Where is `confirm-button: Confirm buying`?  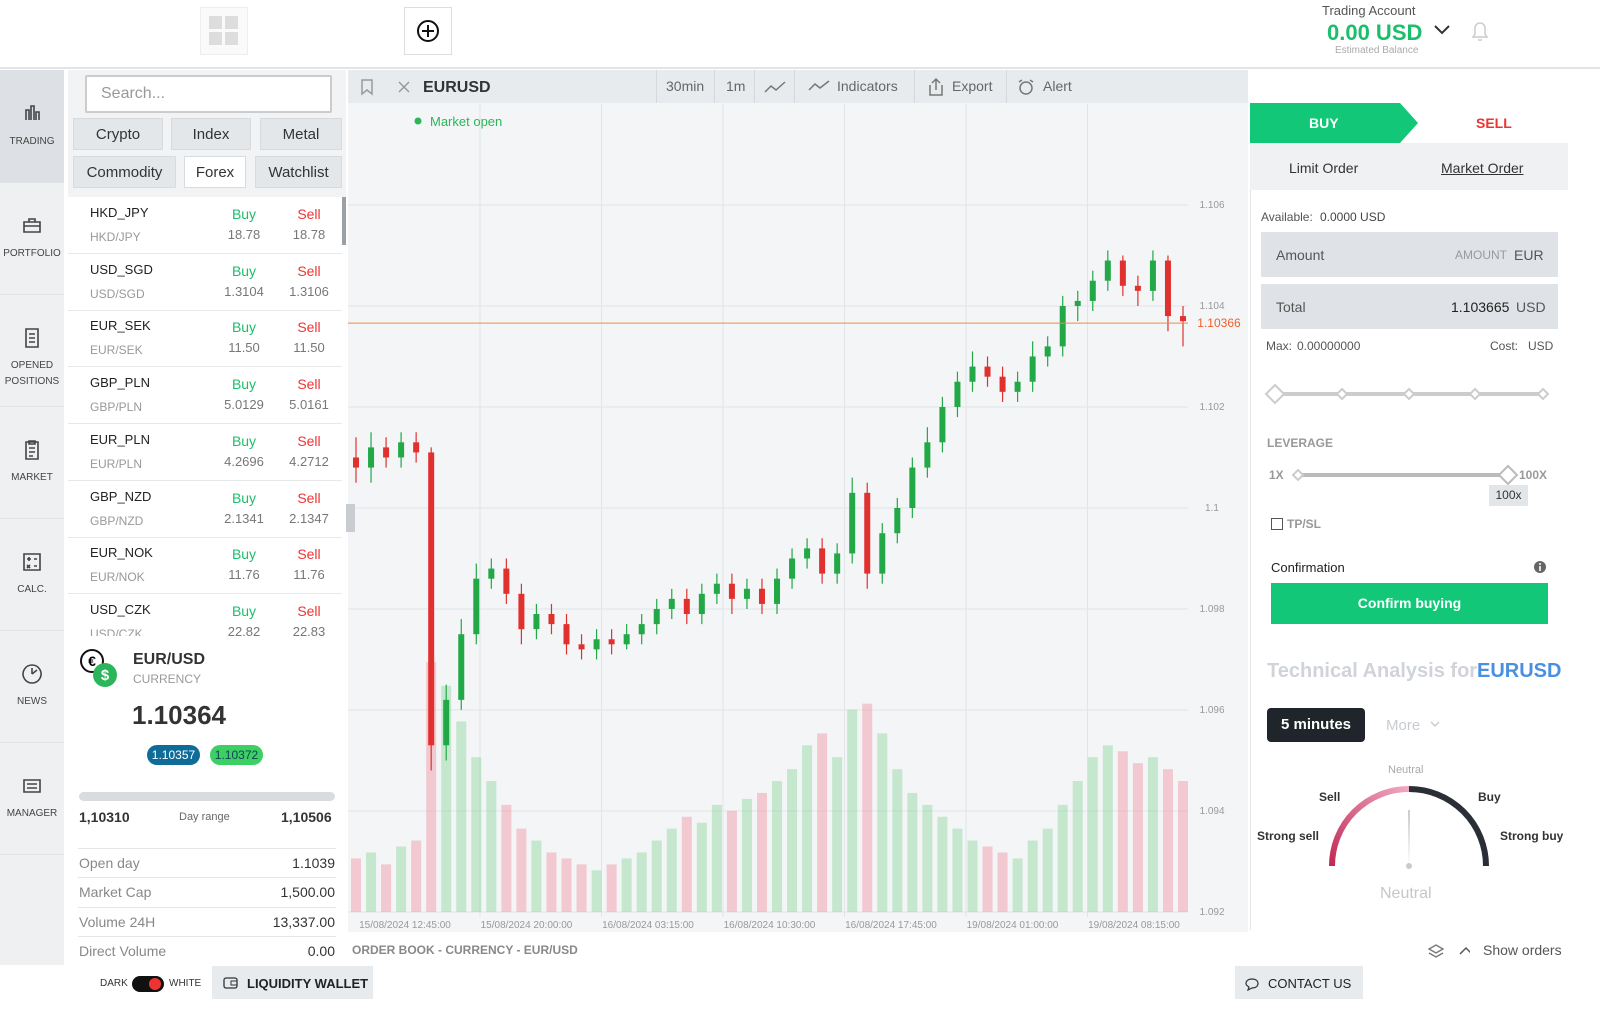
confirm-button: Confirm buying is located at coordinates (1409, 603).